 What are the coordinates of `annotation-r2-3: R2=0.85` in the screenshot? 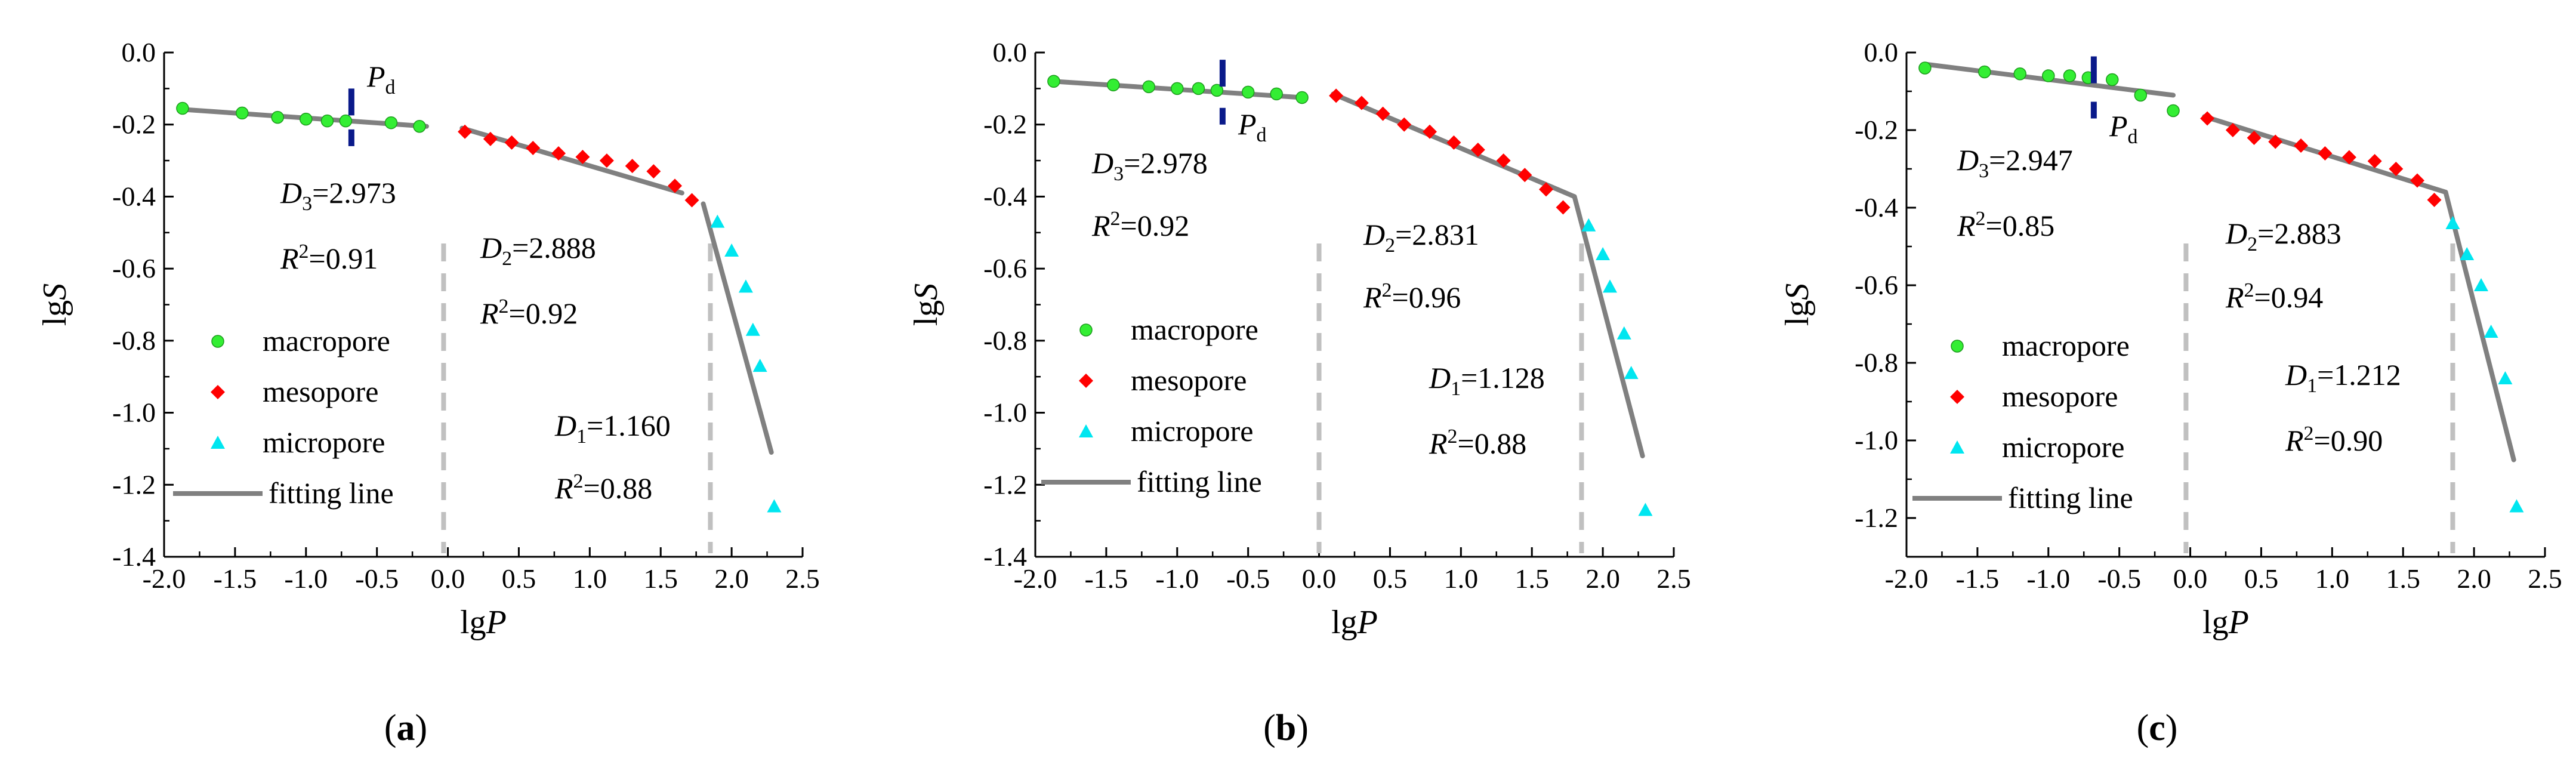 It's located at (2006, 225).